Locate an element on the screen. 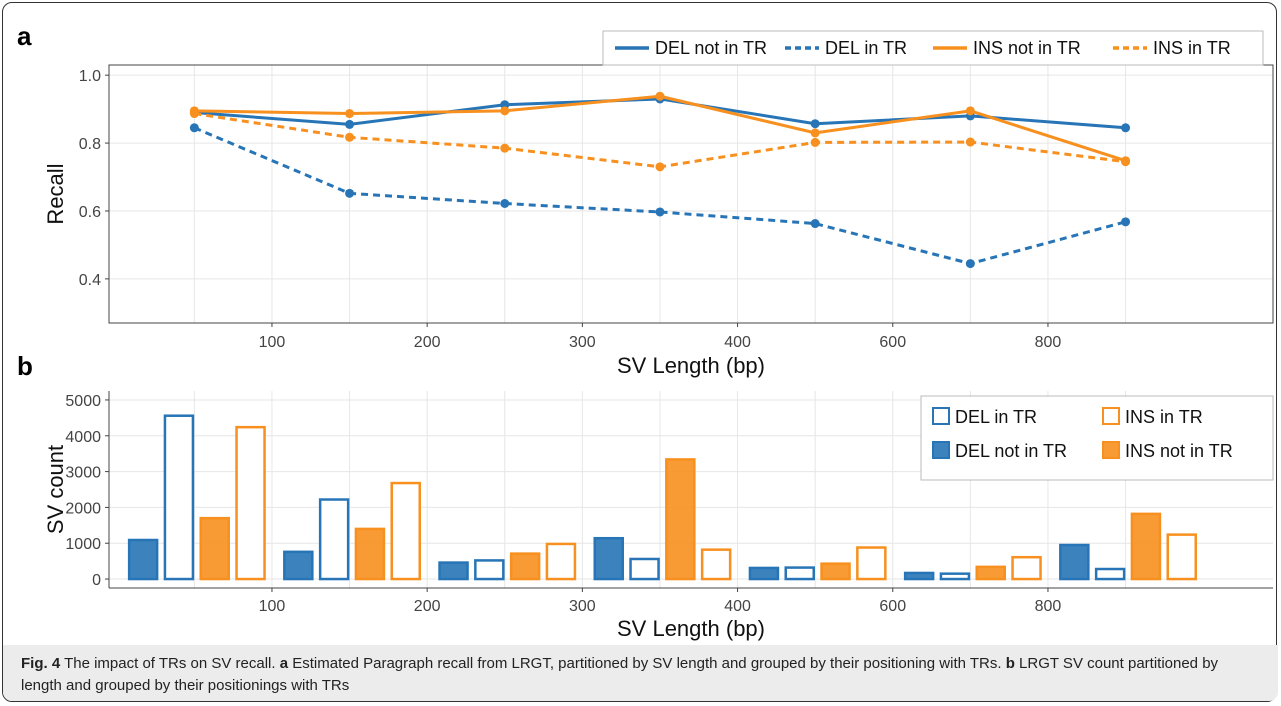  panel-b-x-tick-label: 200 is located at coordinates (427, 606).